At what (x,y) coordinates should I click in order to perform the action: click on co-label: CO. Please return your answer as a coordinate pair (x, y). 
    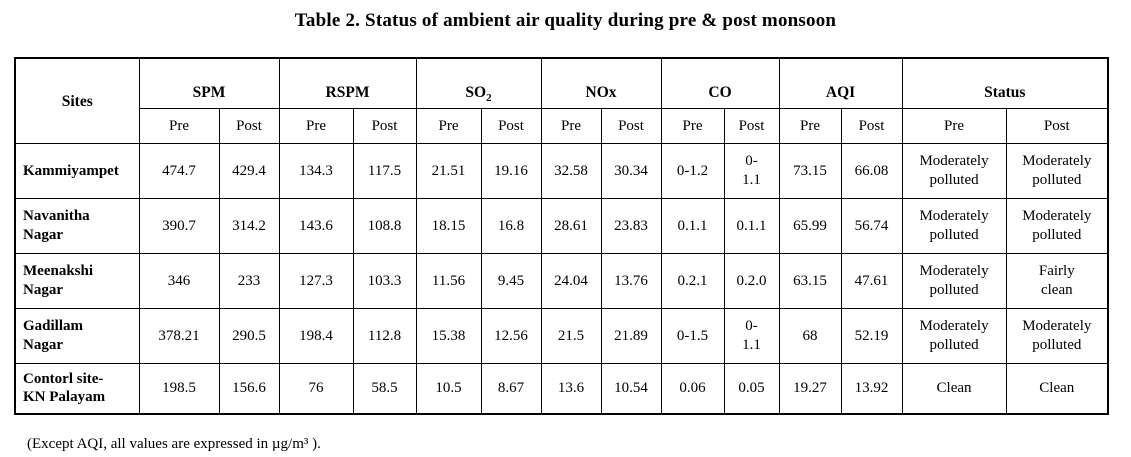
    Looking at the image, I should click on (720, 92).